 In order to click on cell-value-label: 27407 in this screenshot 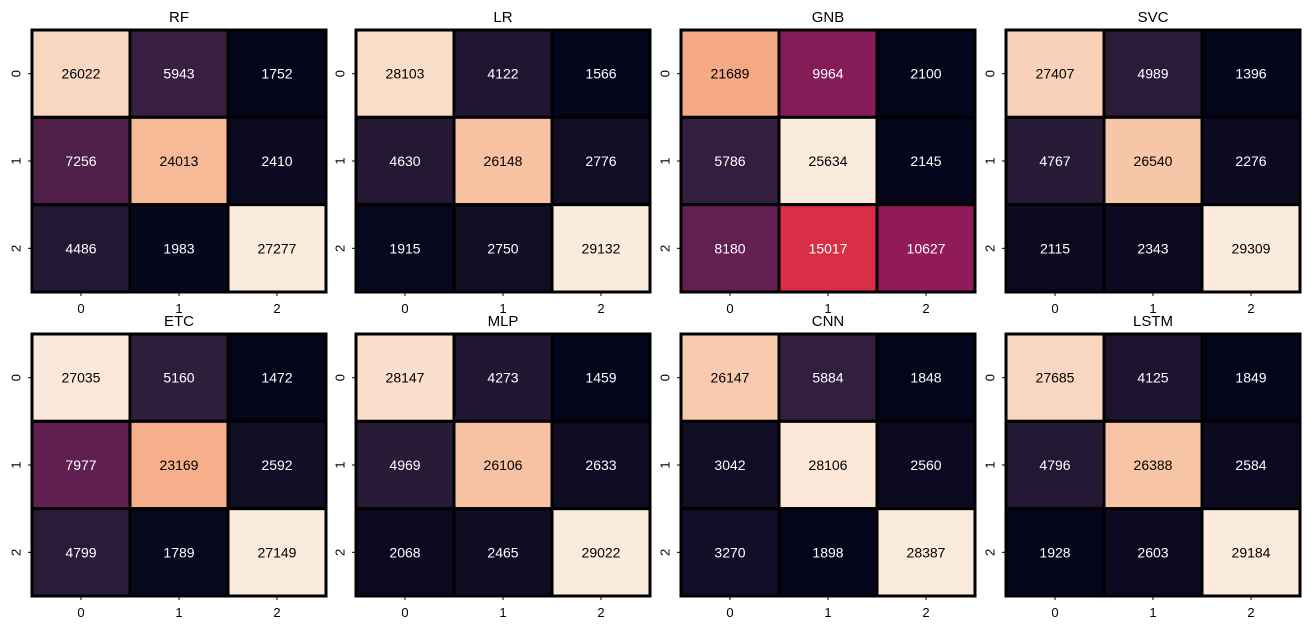, I will do `click(1055, 74)`.